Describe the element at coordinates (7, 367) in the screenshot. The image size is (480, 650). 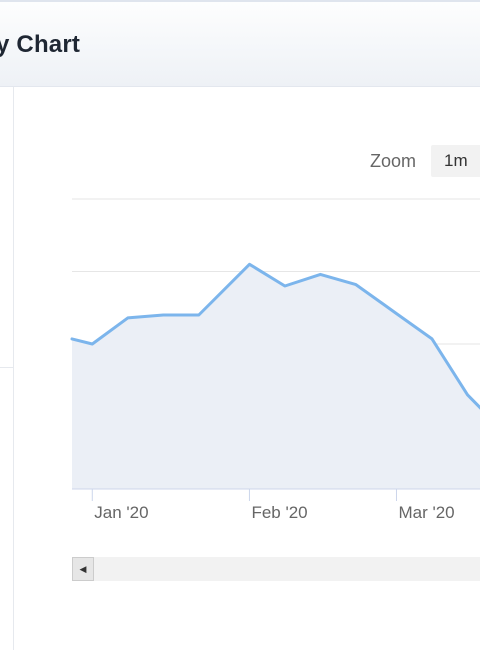
I see `sidebar-tick` at that location.